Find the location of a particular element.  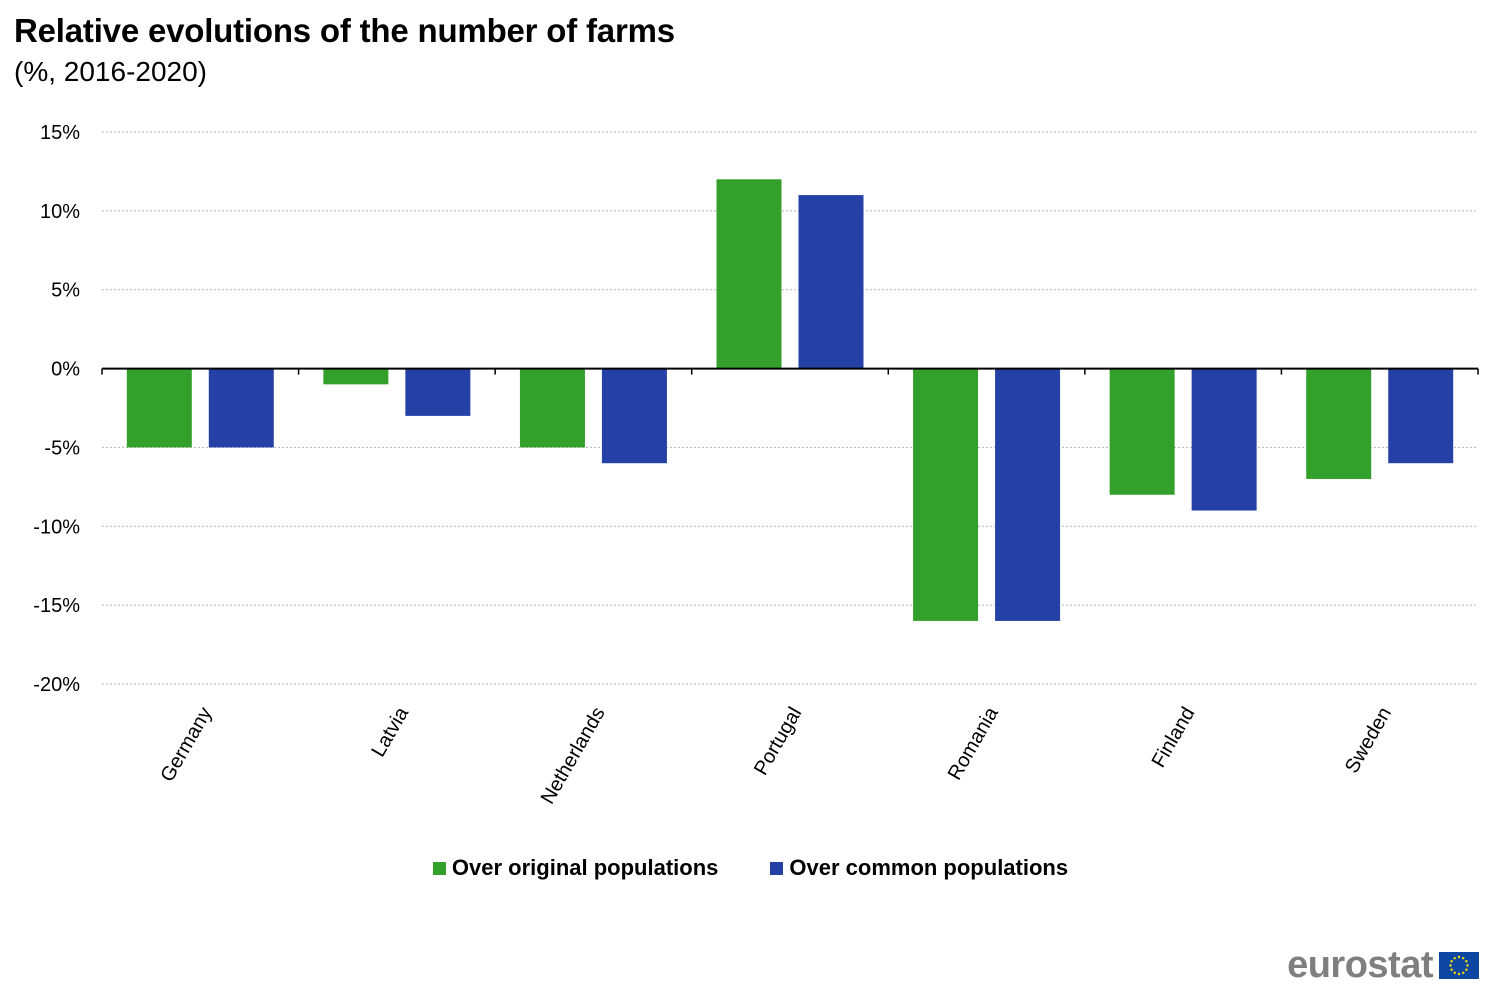

y-tick-label: 15% is located at coordinates (60, 133).